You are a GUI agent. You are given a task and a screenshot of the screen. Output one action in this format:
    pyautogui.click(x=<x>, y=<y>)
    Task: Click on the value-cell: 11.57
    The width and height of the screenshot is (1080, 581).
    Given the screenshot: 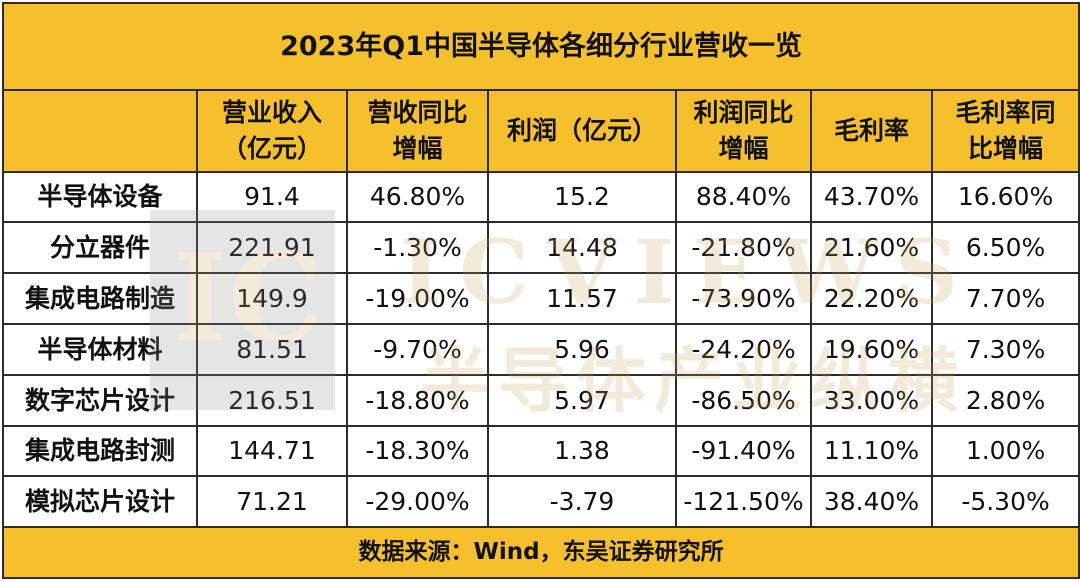 What is the action you would take?
    pyautogui.click(x=582, y=298)
    